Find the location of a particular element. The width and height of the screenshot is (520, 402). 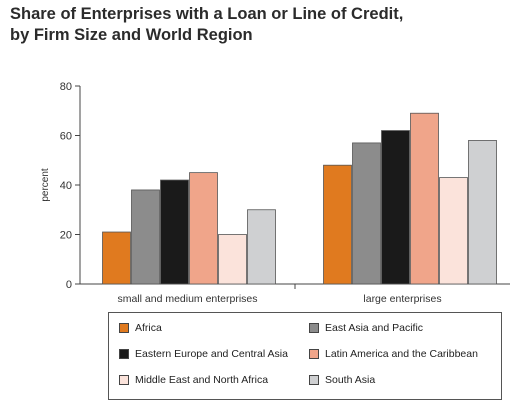

legend-item: Middle East and North Africa is located at coordinates (193, 380).